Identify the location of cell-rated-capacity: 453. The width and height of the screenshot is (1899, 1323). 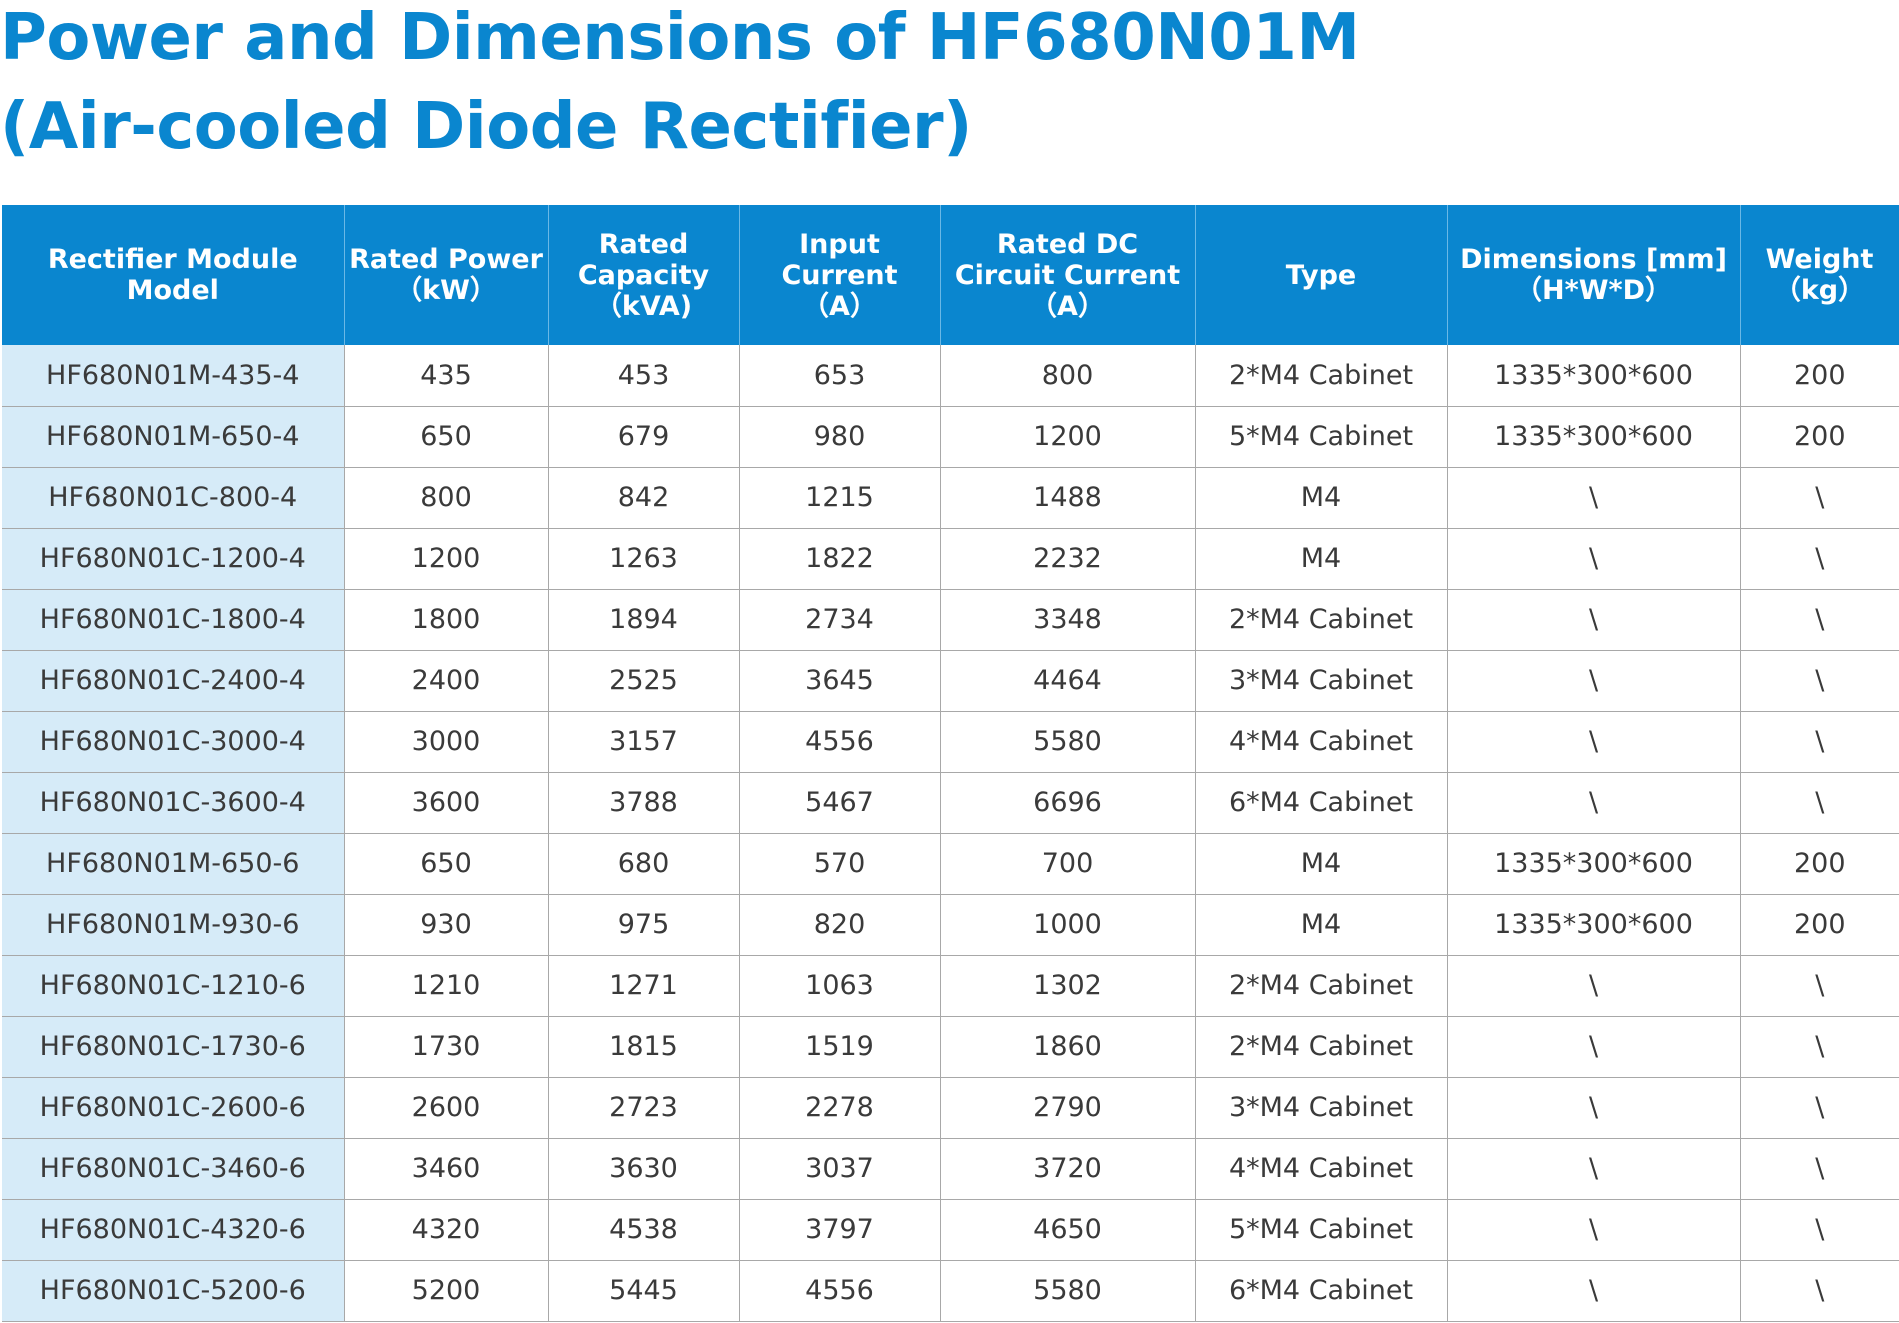
(643, 376).